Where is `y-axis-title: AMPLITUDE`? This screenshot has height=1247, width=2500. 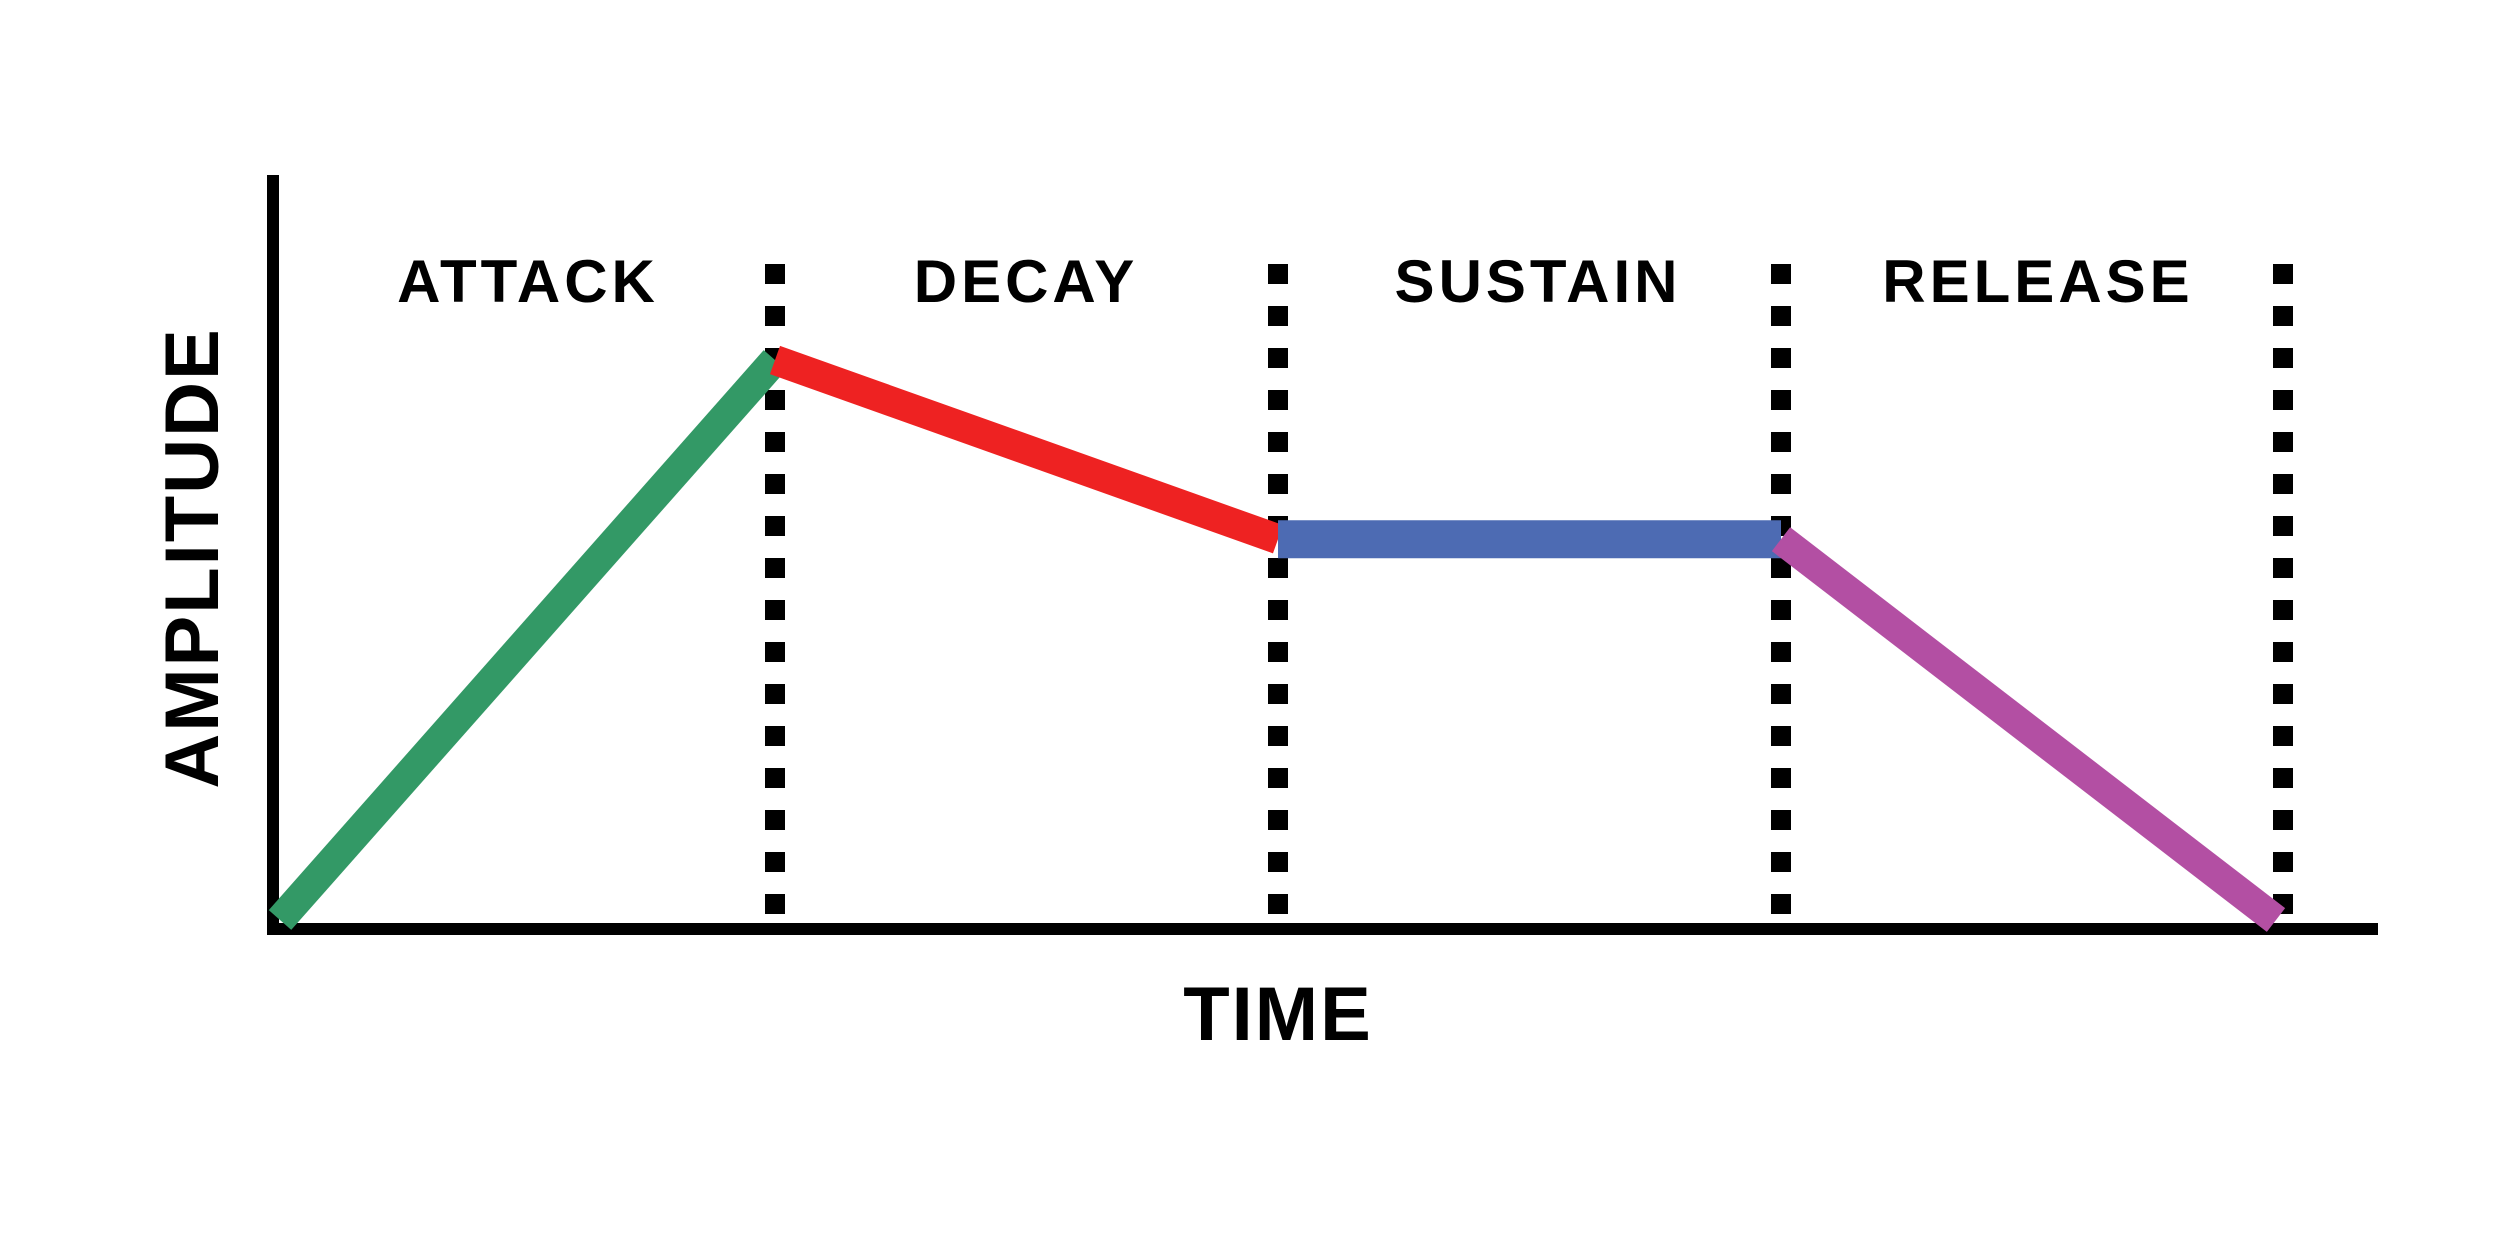
y-axis-title: AMPLITUDE is located at coordinates (192, 557).